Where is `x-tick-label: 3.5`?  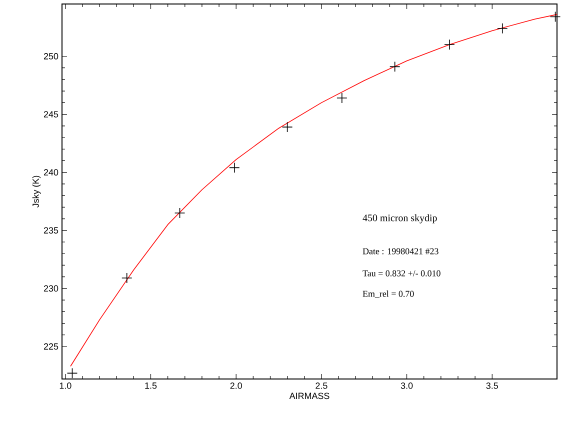
x-tick-label: 3.5 is located at coordinates (492, 385).